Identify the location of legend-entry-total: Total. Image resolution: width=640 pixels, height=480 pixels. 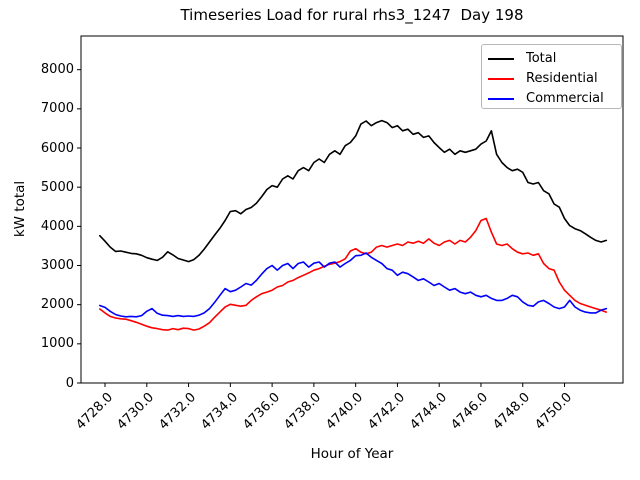
(554, 59).